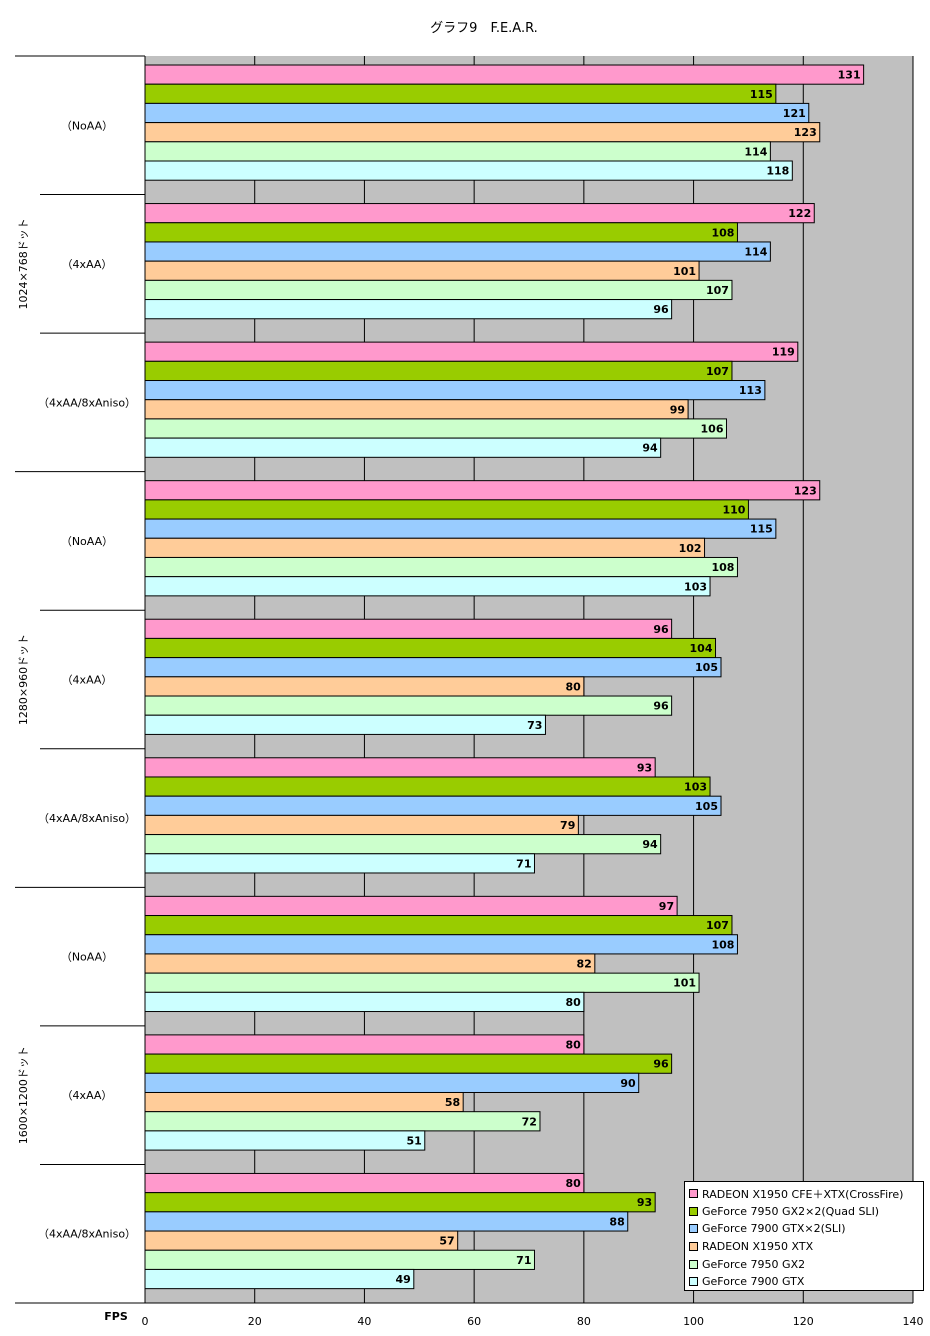  I want to click on data-label: 101, so click(684, 983).